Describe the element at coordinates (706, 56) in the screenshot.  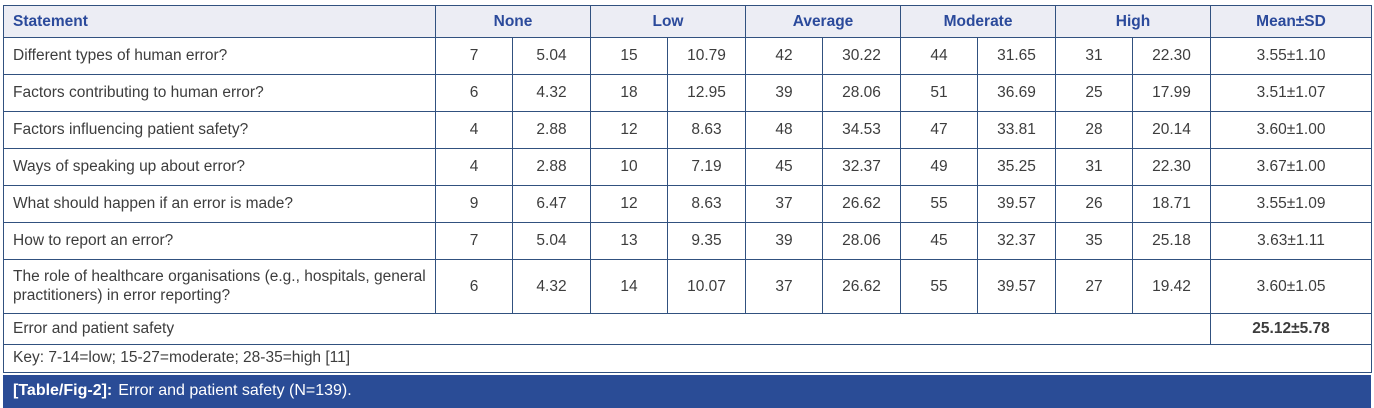
I see `percentage-cell: 10.79` at that location.